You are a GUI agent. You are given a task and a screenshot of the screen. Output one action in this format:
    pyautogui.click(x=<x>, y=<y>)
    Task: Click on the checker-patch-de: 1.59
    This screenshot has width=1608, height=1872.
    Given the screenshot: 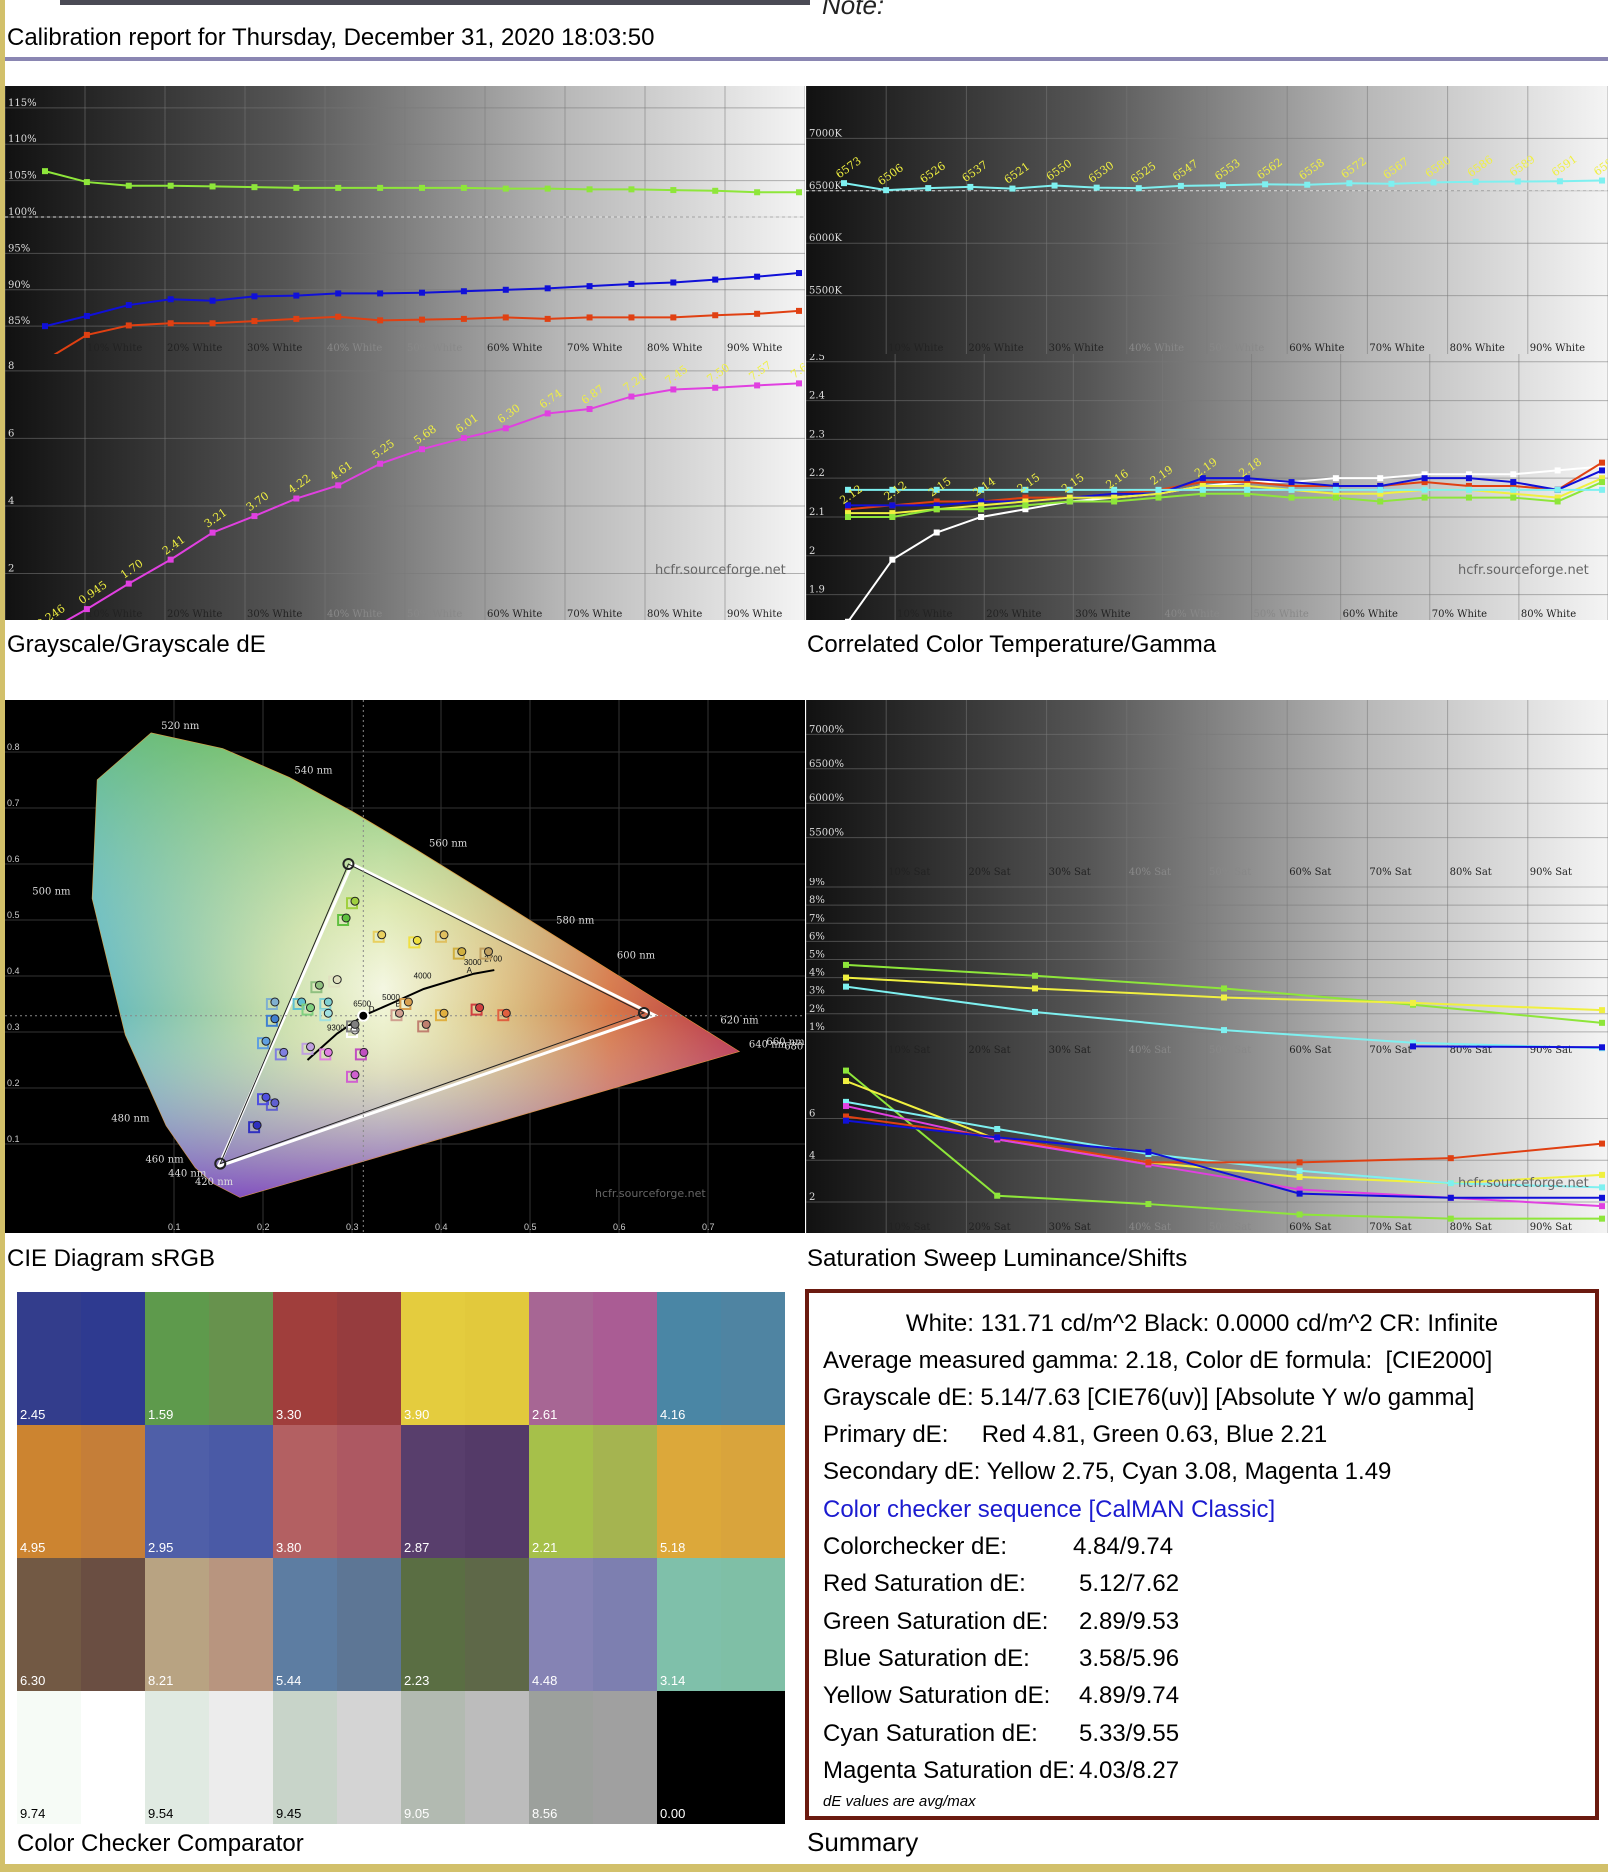 What is the action you would take?
    pyautogui.click(x=161, y=1414)
    